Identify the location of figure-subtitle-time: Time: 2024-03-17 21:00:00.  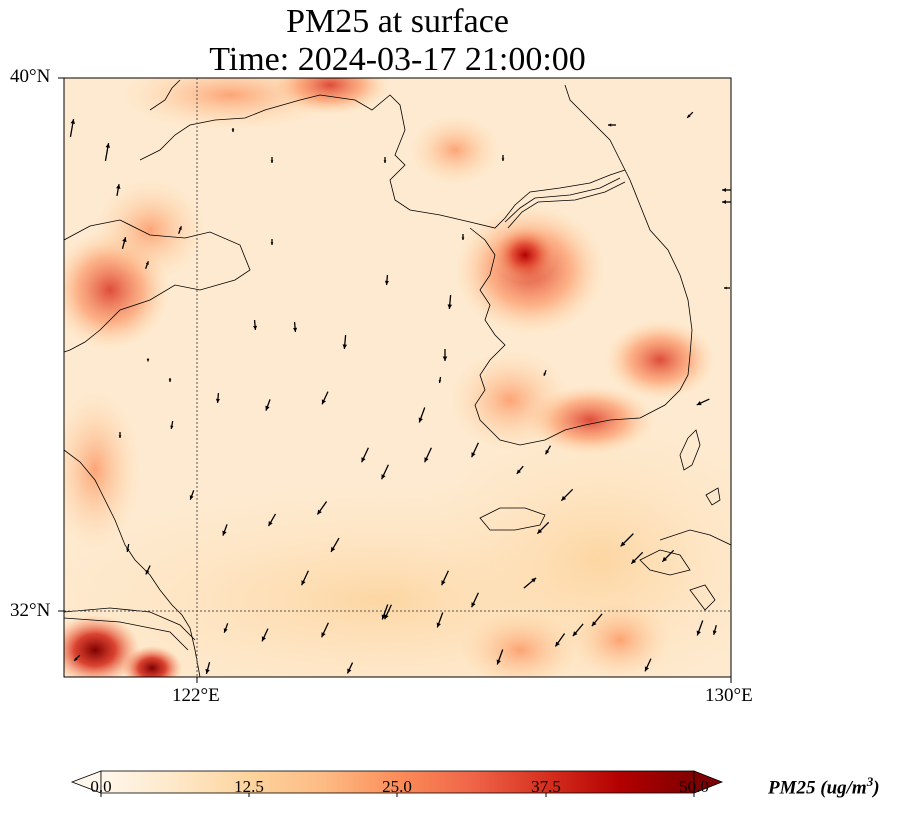
(397, 59).